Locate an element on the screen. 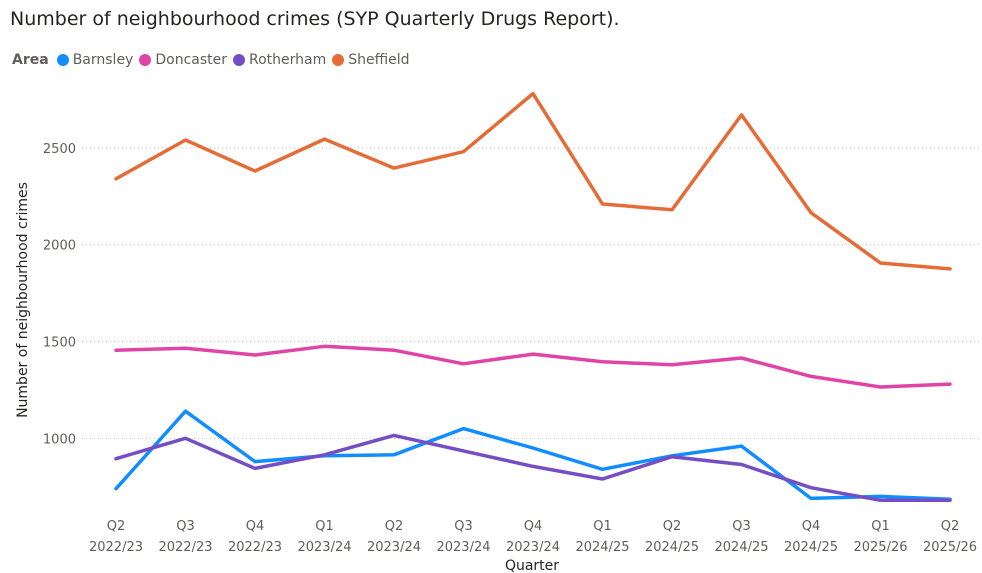 The height and width of the screenshot is (573, 982). legend-title: Area is located at coordinates (30, 60).